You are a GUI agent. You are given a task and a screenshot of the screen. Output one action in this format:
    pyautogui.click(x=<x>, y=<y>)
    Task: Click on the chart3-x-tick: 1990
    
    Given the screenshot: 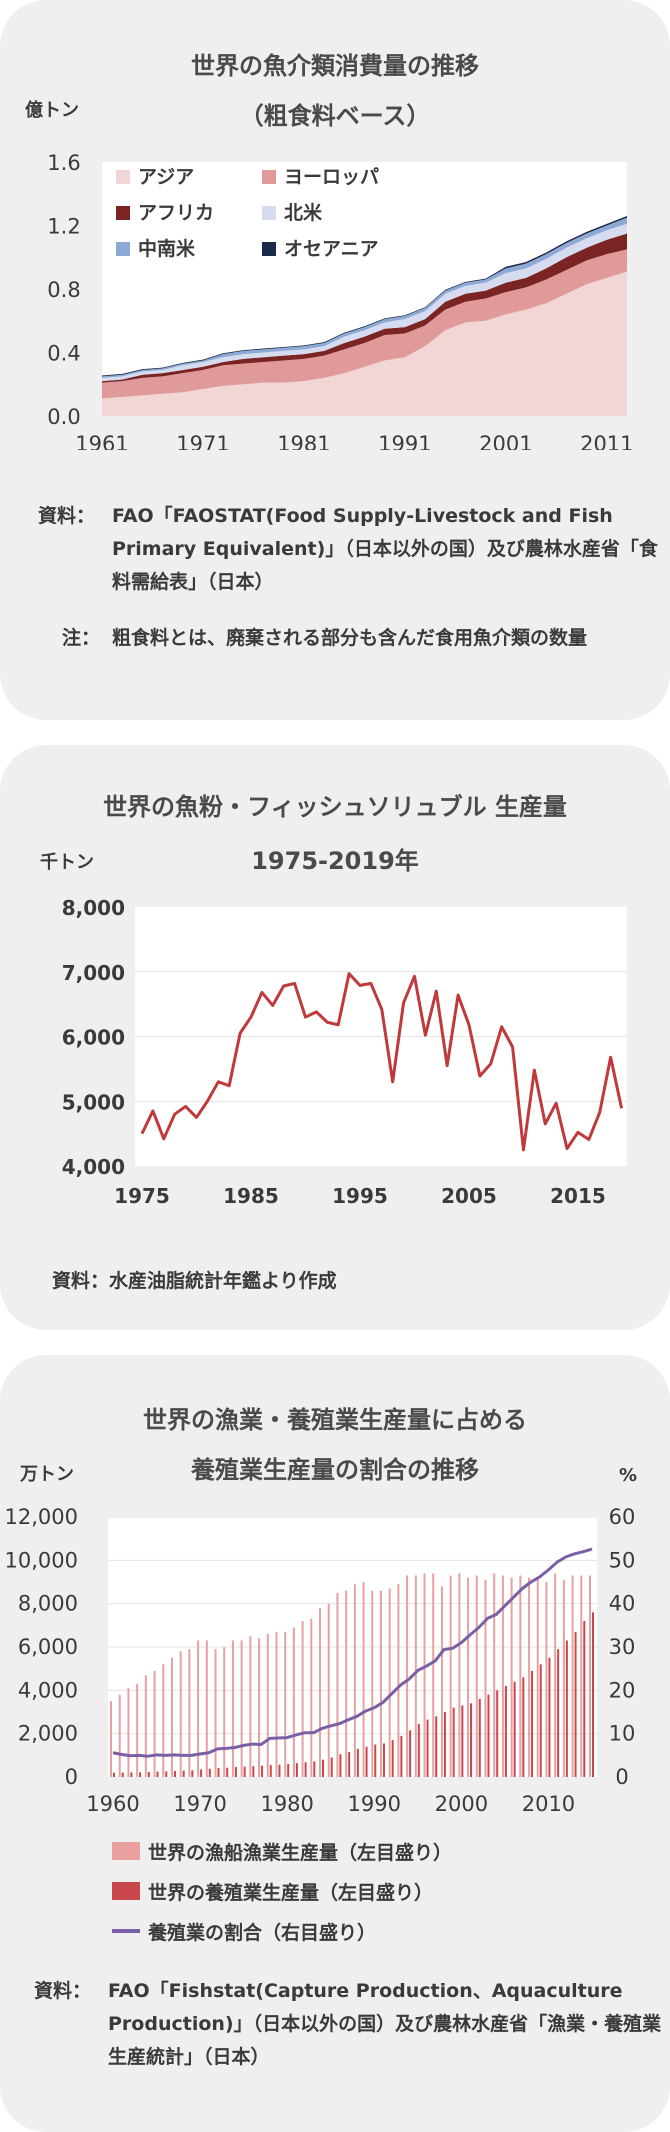 What is the action you would take?
    pyautogui.click(x=374, y=1804)
    